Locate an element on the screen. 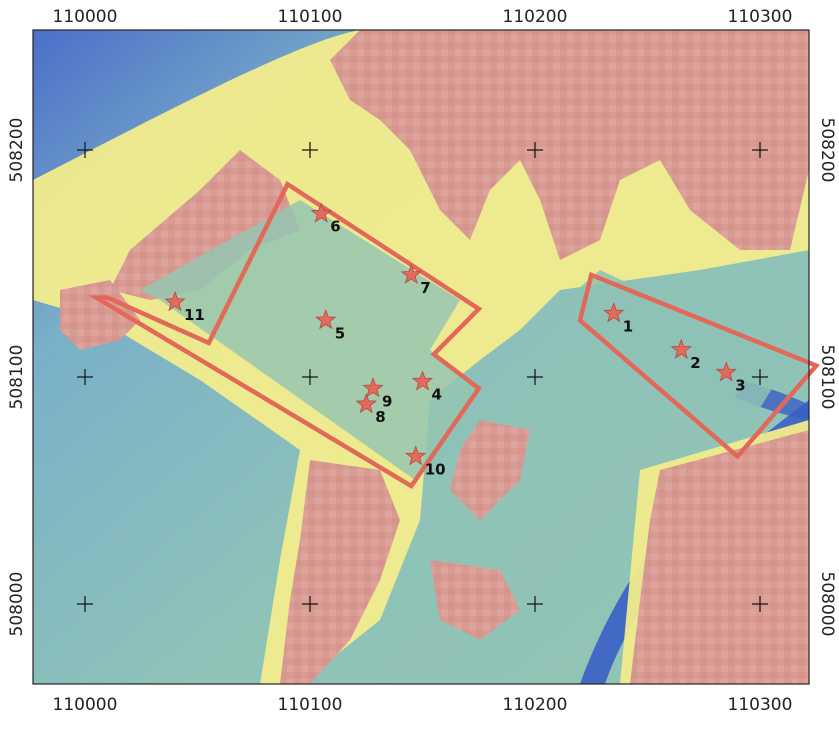 The width and height of the screenshot is (839, 740). y-tick-left-508100: 508100 is located at coordinates (17, 377).